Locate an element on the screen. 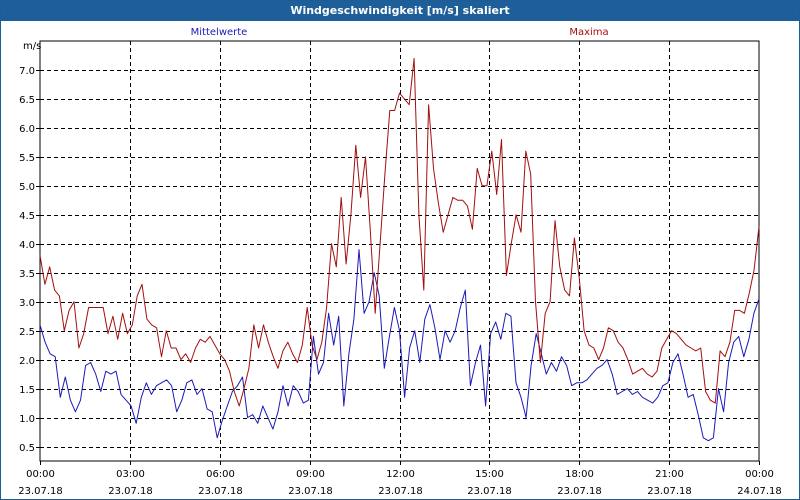 The image size is (800, 500). y-tick-label: 3.0 is located at coordinates (27, 303).